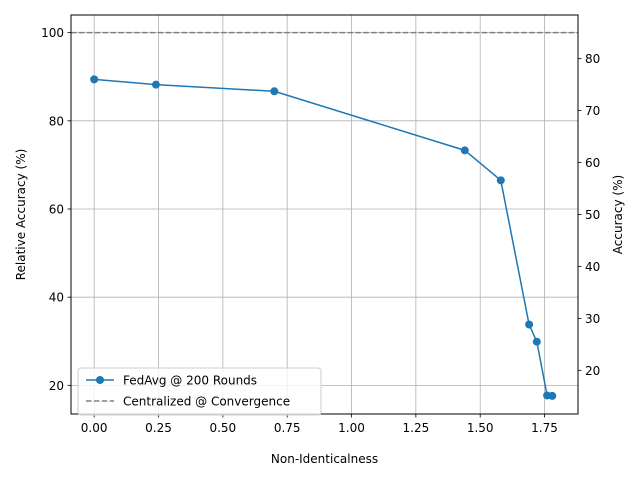 Image resolution: width=640 pixels, height=480 pixels. What do you see at coordinates (324, 459) in the screenshot?
I see `x-axis-label: Non-Identicalness` at bounding box center [324, 459].